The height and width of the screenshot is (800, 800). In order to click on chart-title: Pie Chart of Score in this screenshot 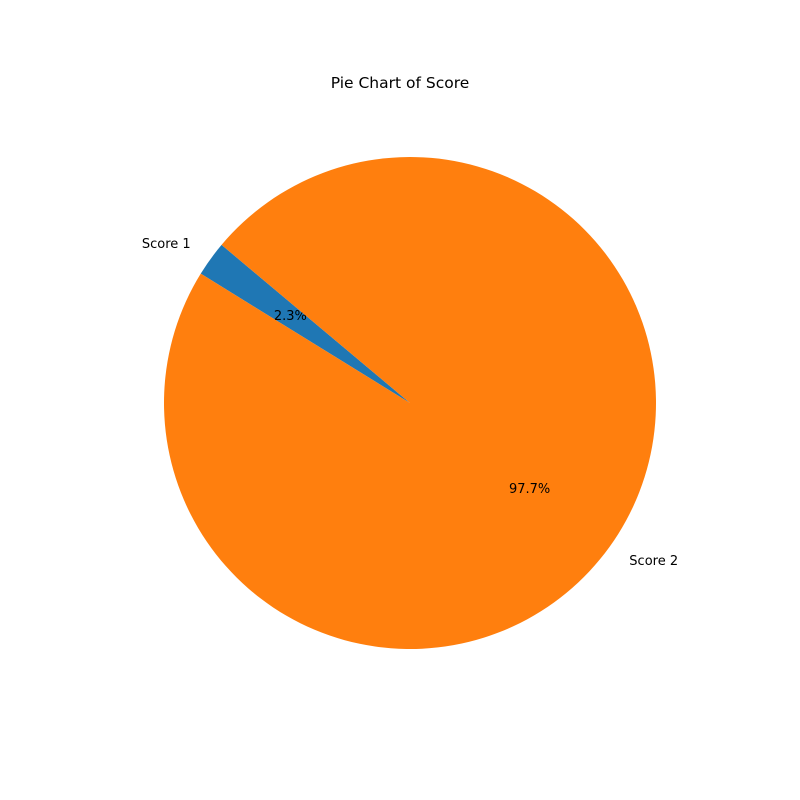, I will do `click(400, 83)`.